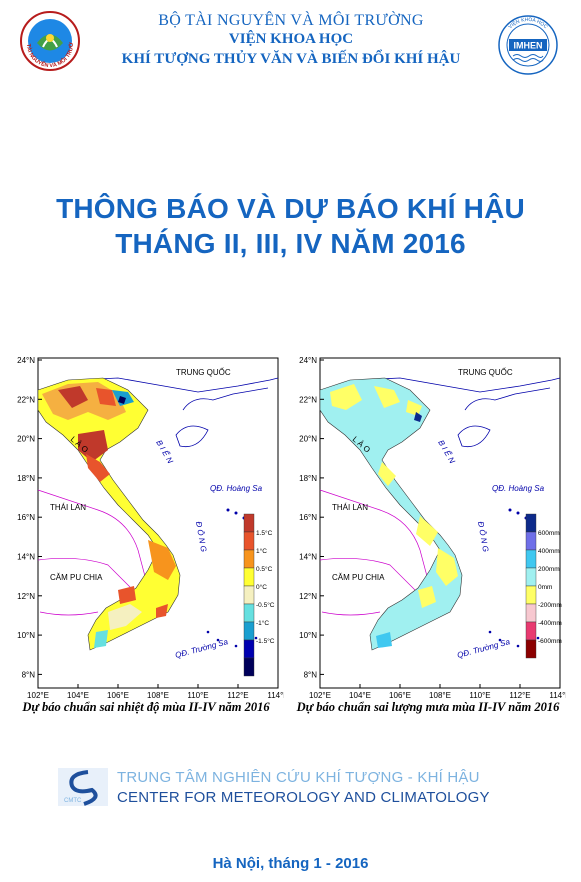  I want to click on legend-label: 0°C, so click(261, 587).